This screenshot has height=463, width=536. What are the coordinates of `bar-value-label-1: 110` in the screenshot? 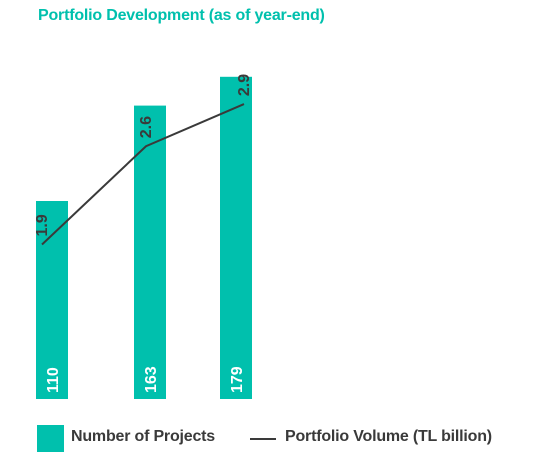 It's located at (53, 380).